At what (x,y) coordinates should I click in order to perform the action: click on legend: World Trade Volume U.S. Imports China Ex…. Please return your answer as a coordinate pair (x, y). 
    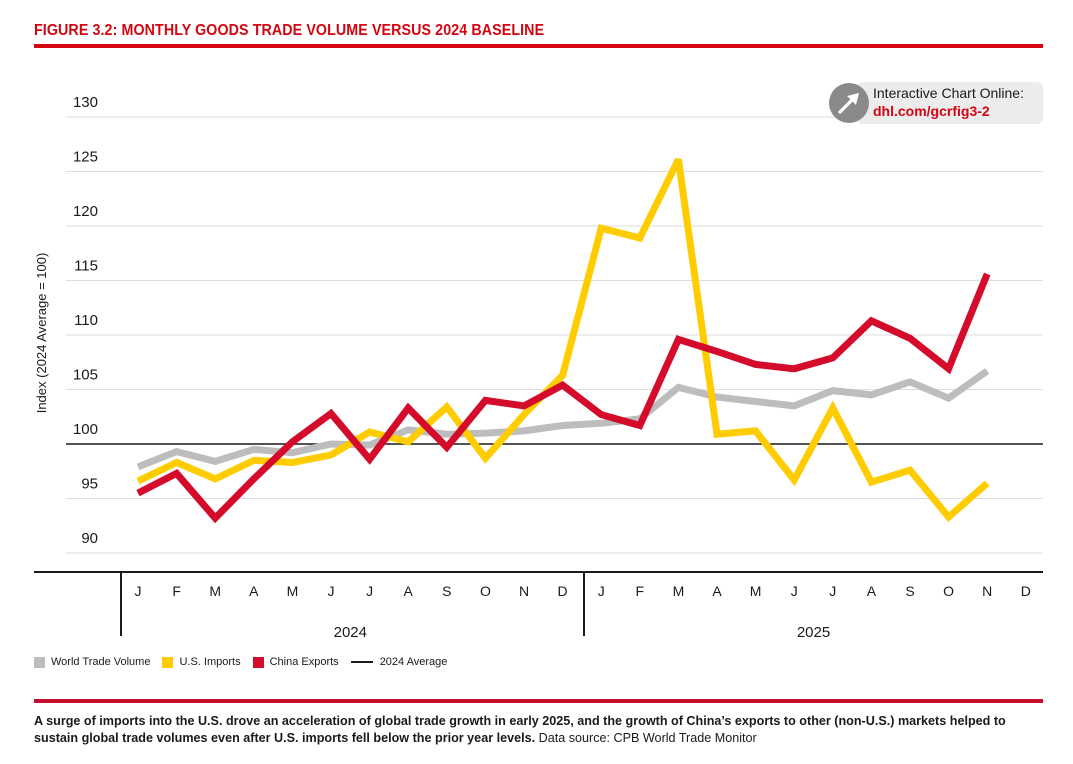
    Looking at the image, I should click on (246, 662).